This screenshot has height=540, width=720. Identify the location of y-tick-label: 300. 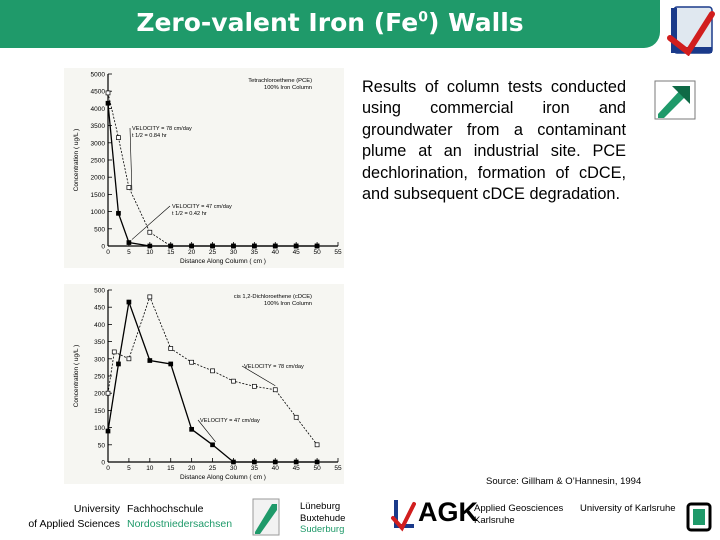
(99, 359).